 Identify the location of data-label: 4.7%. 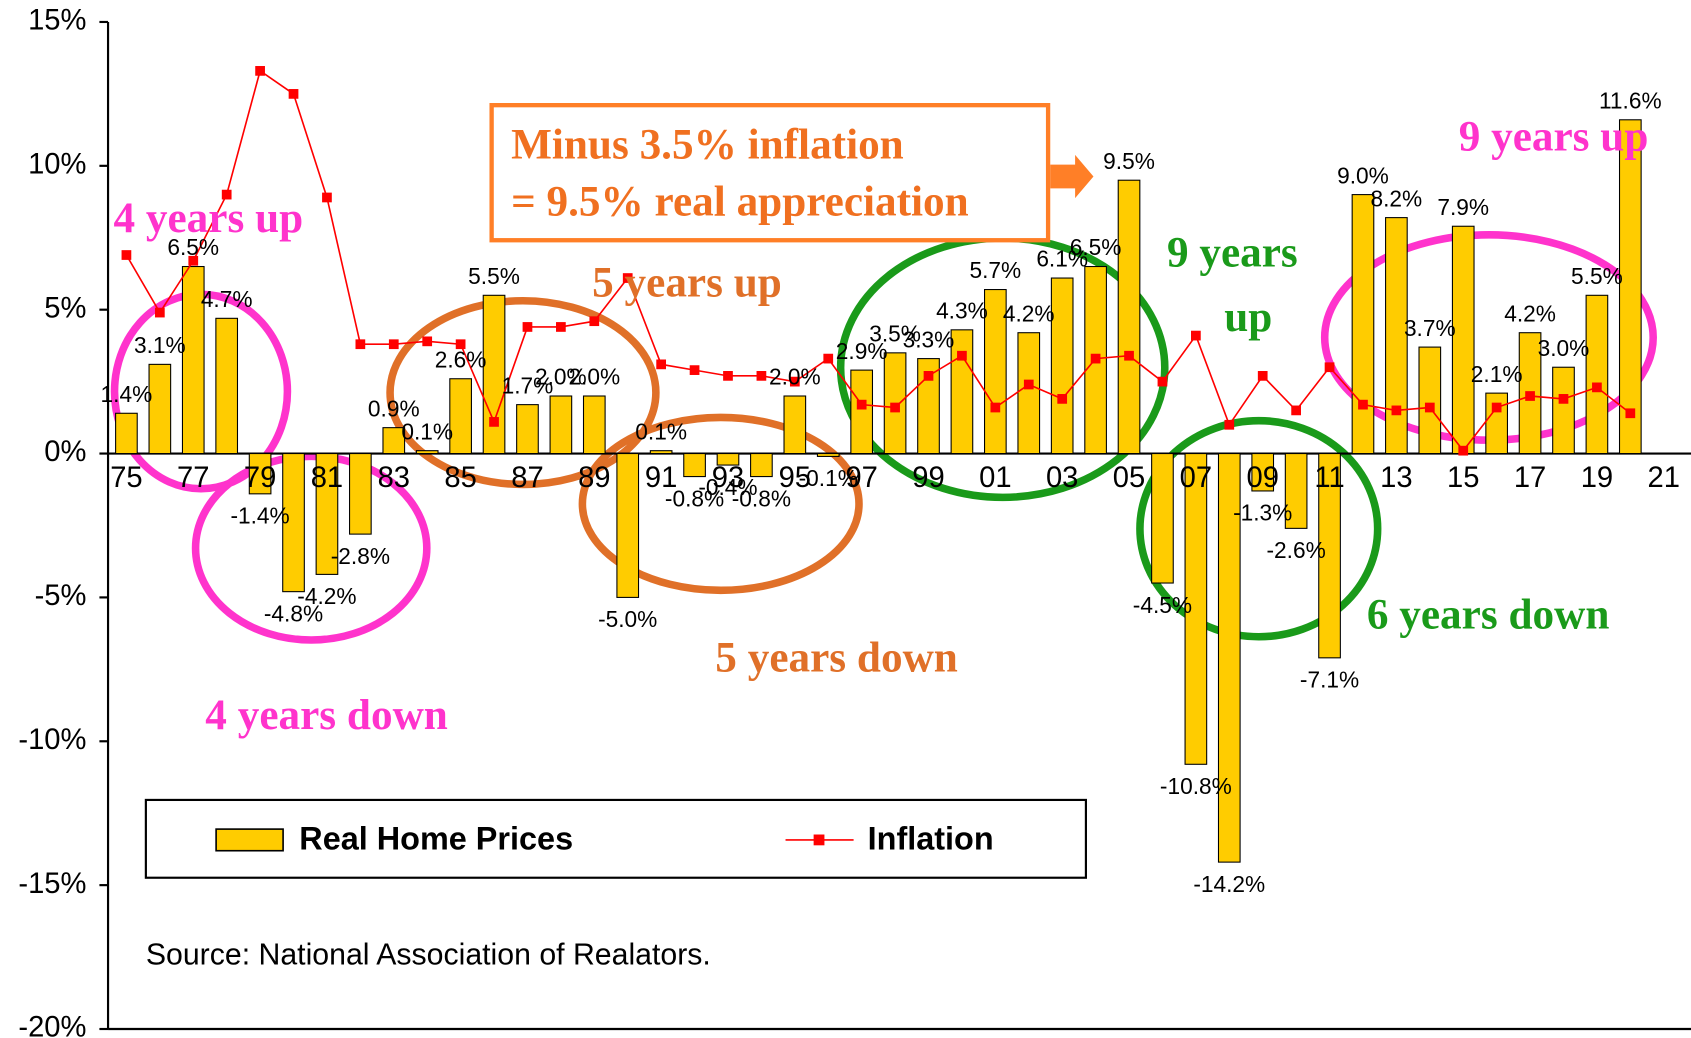
(227, 299).